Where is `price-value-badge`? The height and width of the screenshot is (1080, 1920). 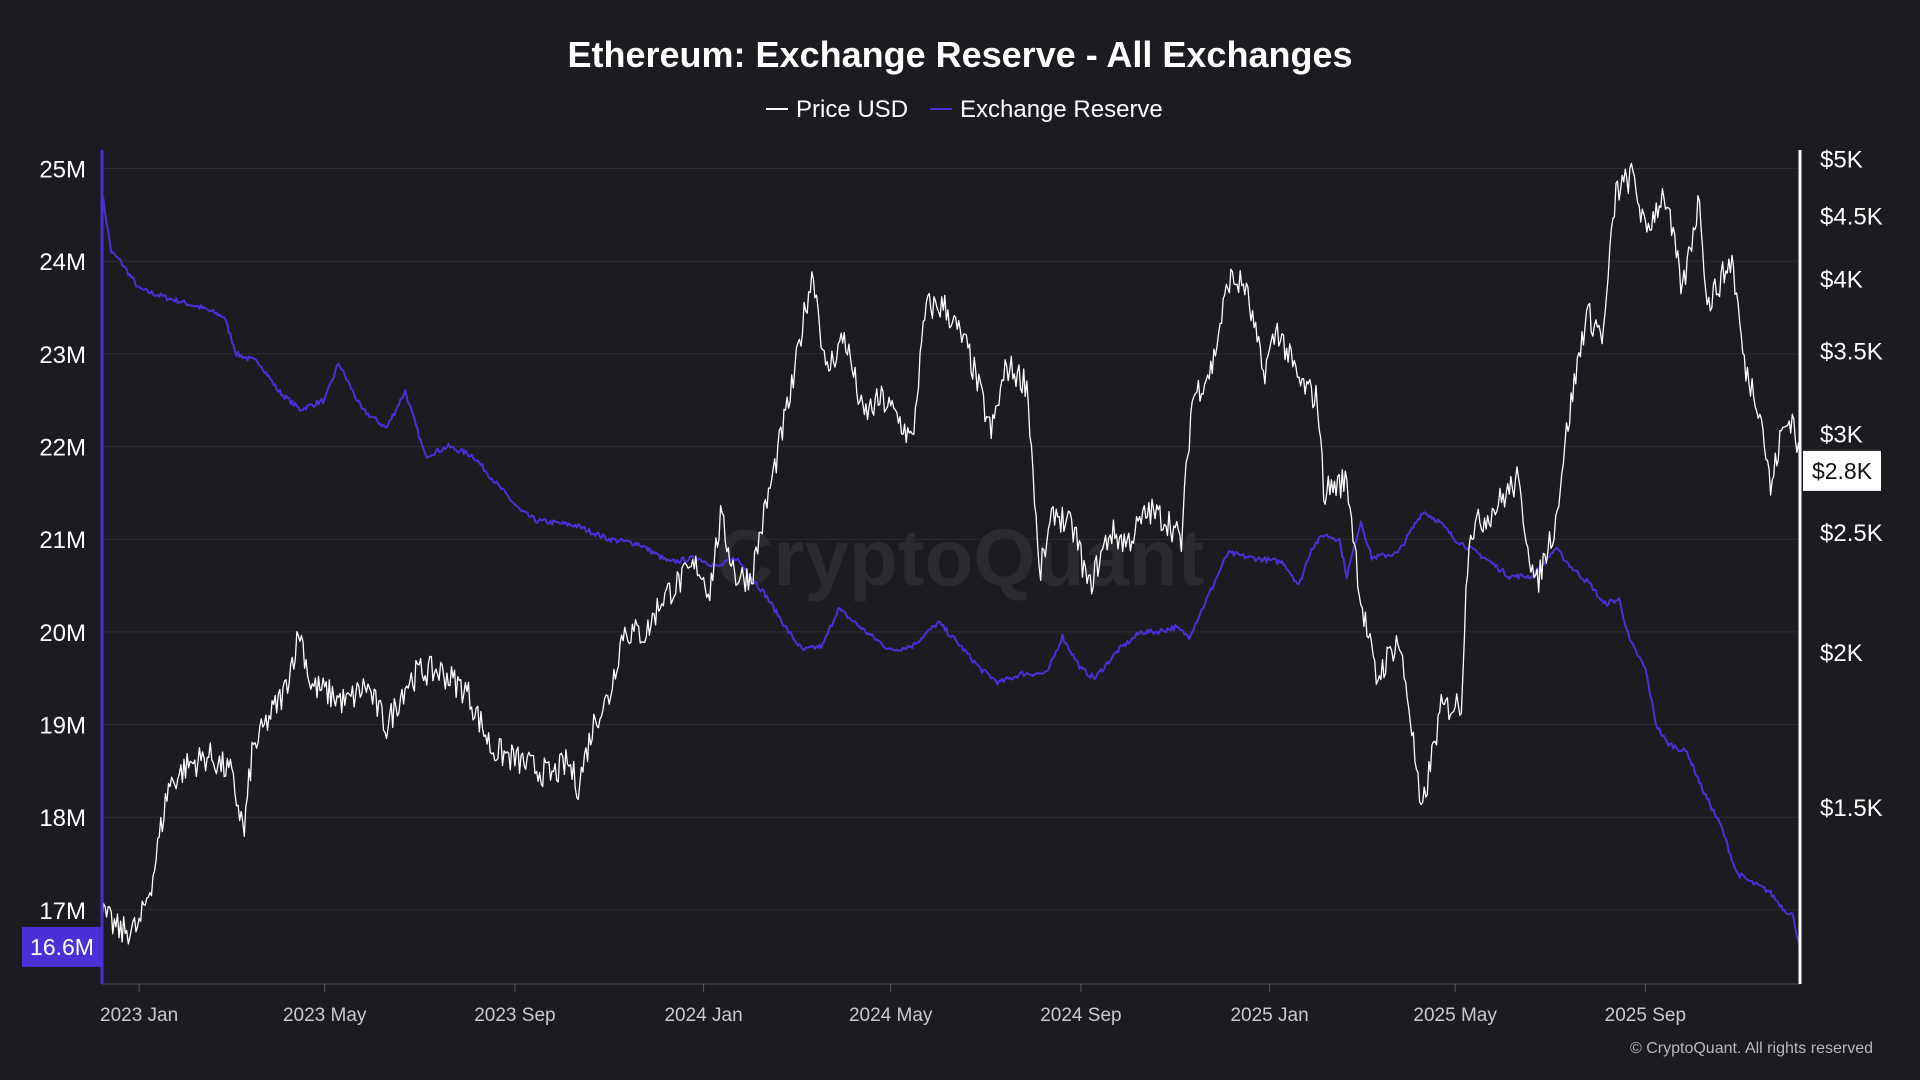 price-value-badge is located at coordinates (1842, 470).